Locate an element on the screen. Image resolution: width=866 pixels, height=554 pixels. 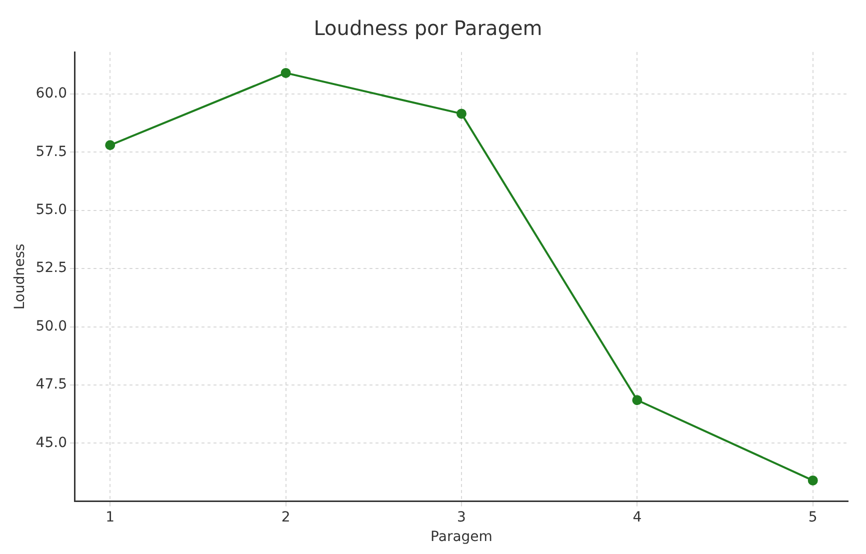
x-tick-label: 3 is located at coordinates (461, 517).